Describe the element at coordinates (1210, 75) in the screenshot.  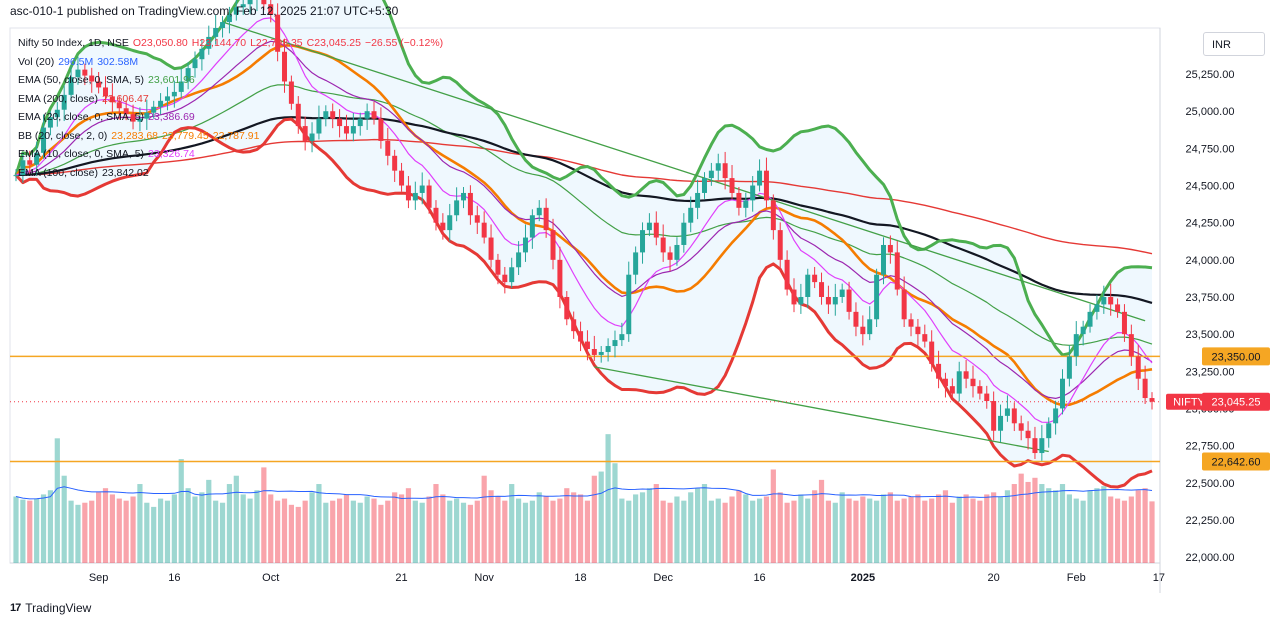
I see `y-tick-label: 25,250.00` at that location.